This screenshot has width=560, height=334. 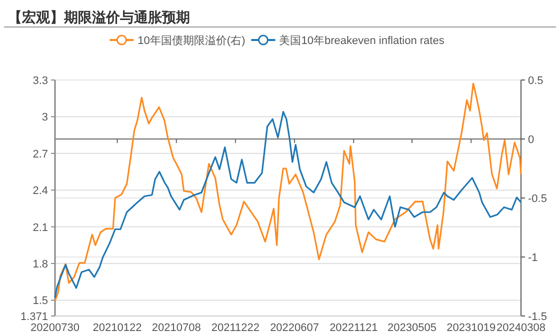 What do you see at coordinates (99, 17) in the screenshot?
I see `chart-title: 【宏观】期限溢价与通胀预期` at bounding box center [99, 17].